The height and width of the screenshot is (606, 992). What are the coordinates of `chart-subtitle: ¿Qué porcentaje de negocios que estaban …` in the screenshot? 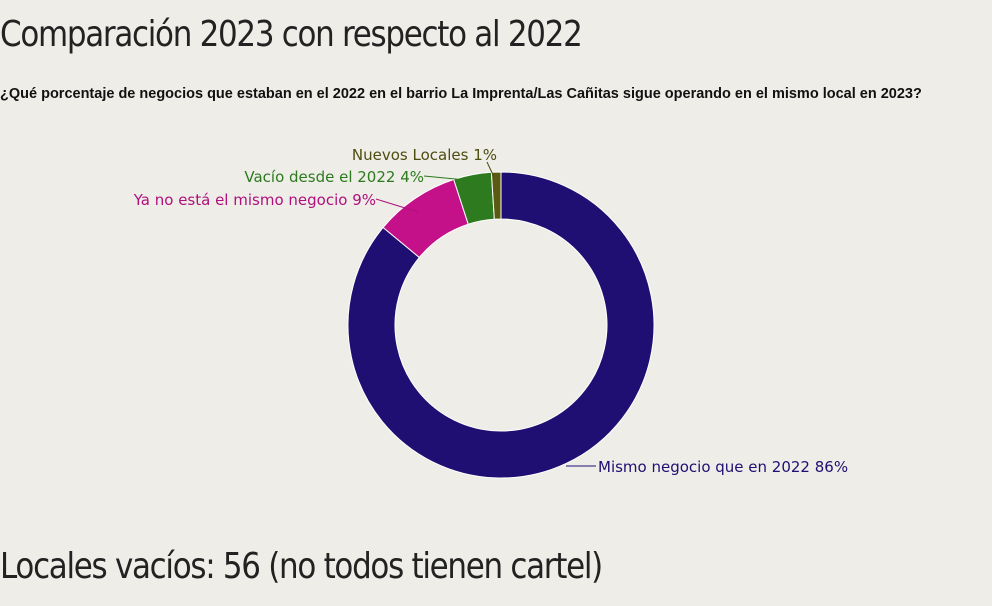 It's located at (461, 94).